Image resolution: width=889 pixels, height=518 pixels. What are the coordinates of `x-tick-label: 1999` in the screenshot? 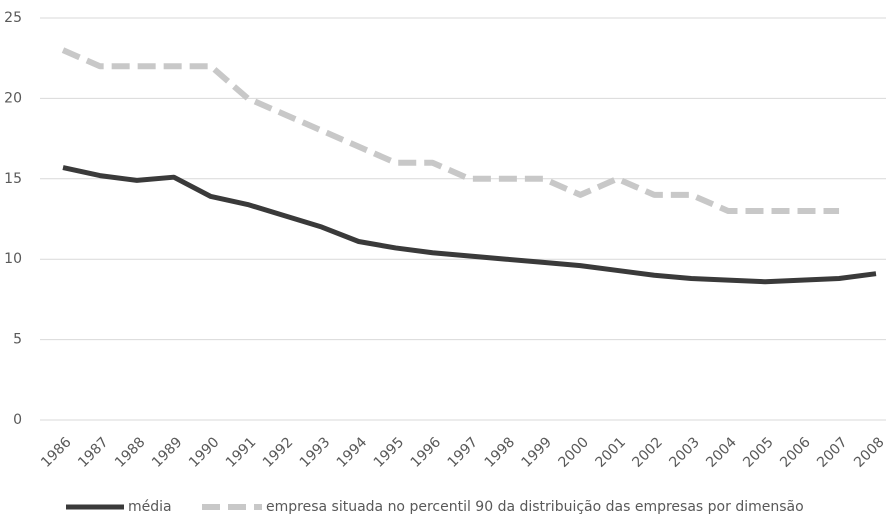 It's located at (537, 452).